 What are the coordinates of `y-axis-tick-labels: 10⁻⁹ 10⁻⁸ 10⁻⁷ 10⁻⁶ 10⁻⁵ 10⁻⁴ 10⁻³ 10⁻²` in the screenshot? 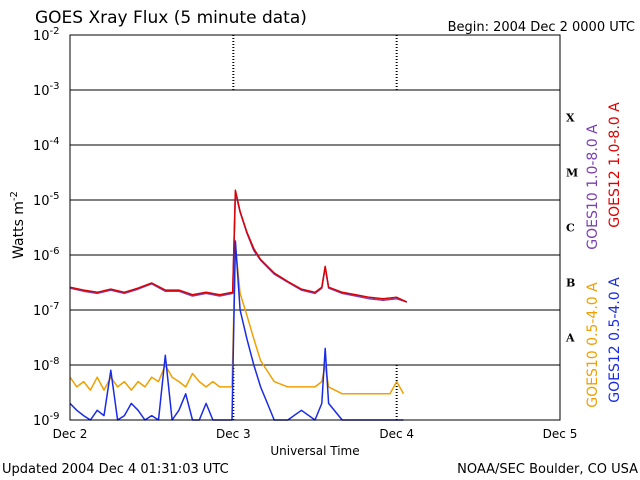 It's located at (46, 227).